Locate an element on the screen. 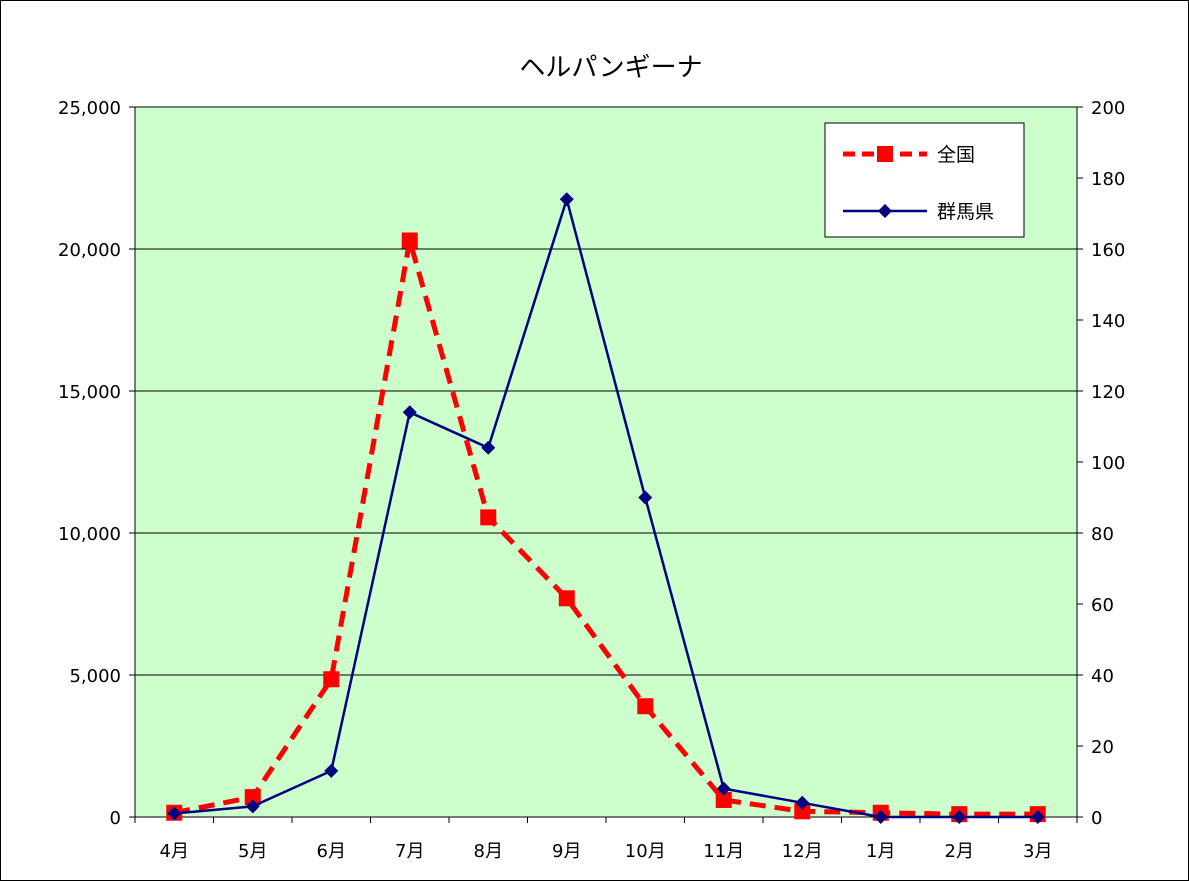  y-left-tick-label: 0 is located at coordinates (115, 818).